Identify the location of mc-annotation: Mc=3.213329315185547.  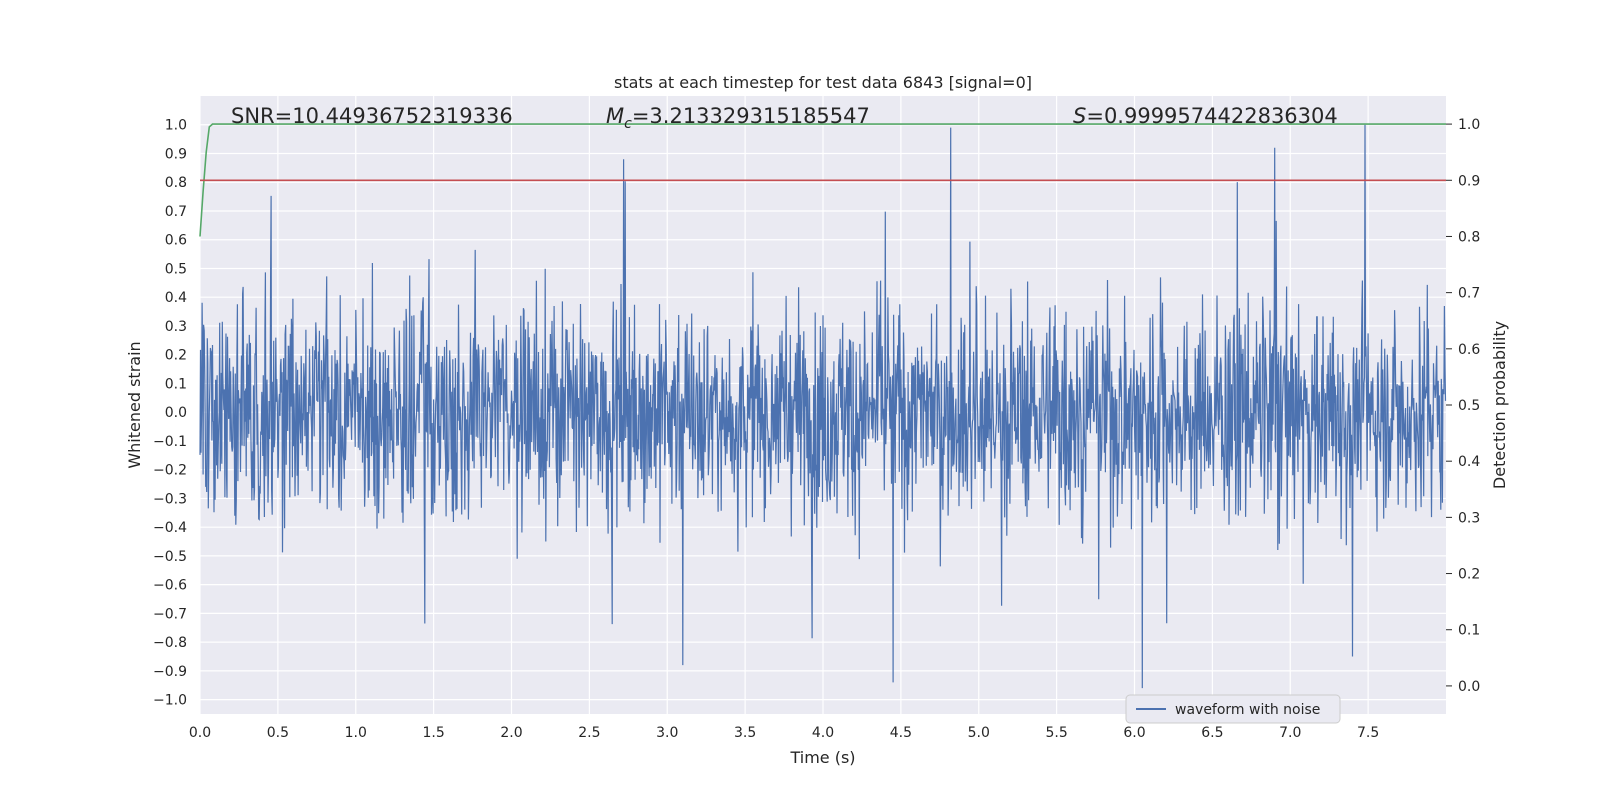
(738, 118).